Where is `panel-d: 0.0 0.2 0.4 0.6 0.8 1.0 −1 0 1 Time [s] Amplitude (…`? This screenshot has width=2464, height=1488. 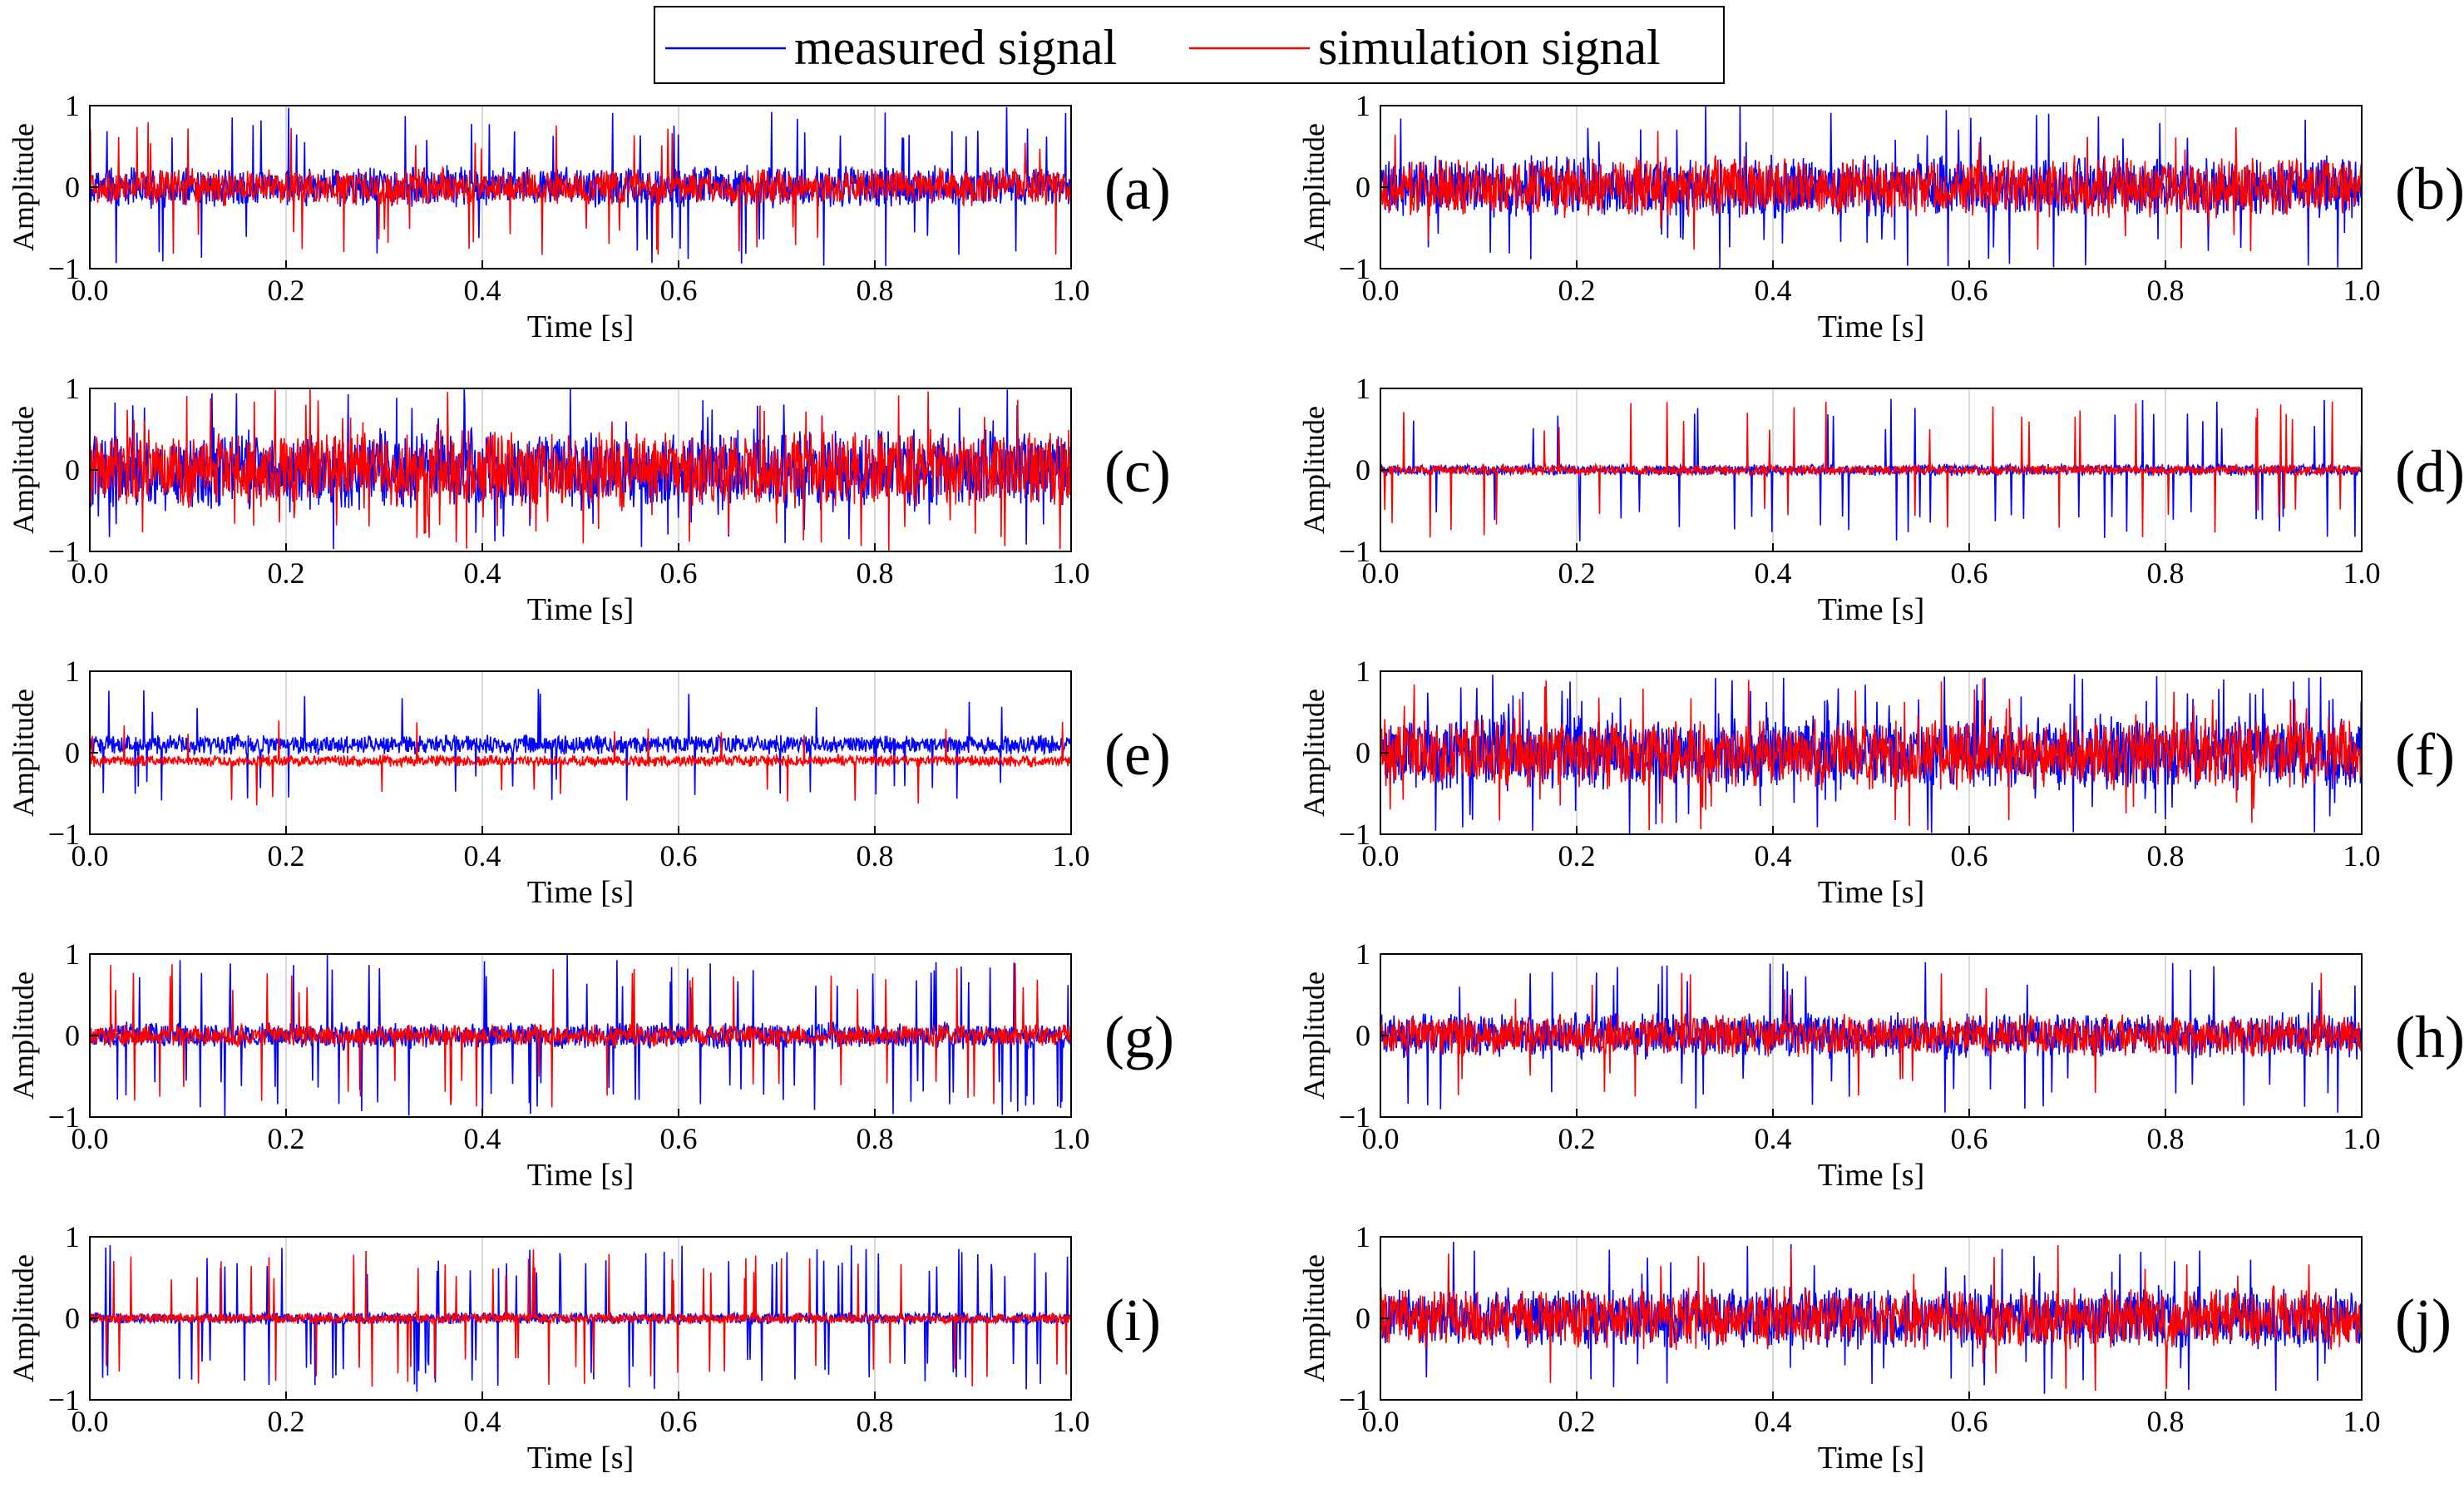 panel-d: 0.0 0.2 0.4 0.6 0.8 1.0 −1 0 1 Time [s] Amplitude (… is located at coordinates (1881, 499).